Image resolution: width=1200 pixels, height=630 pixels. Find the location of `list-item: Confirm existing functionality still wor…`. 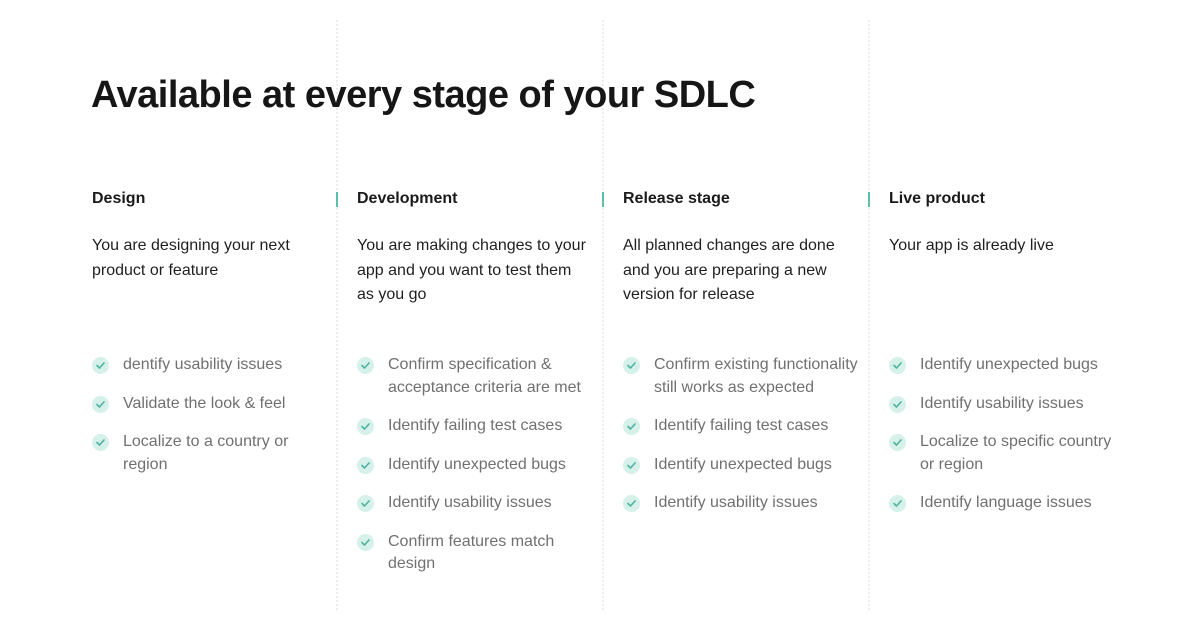

list-item: Confirm existing functionality still wor… is located at coordinates (740, 376).